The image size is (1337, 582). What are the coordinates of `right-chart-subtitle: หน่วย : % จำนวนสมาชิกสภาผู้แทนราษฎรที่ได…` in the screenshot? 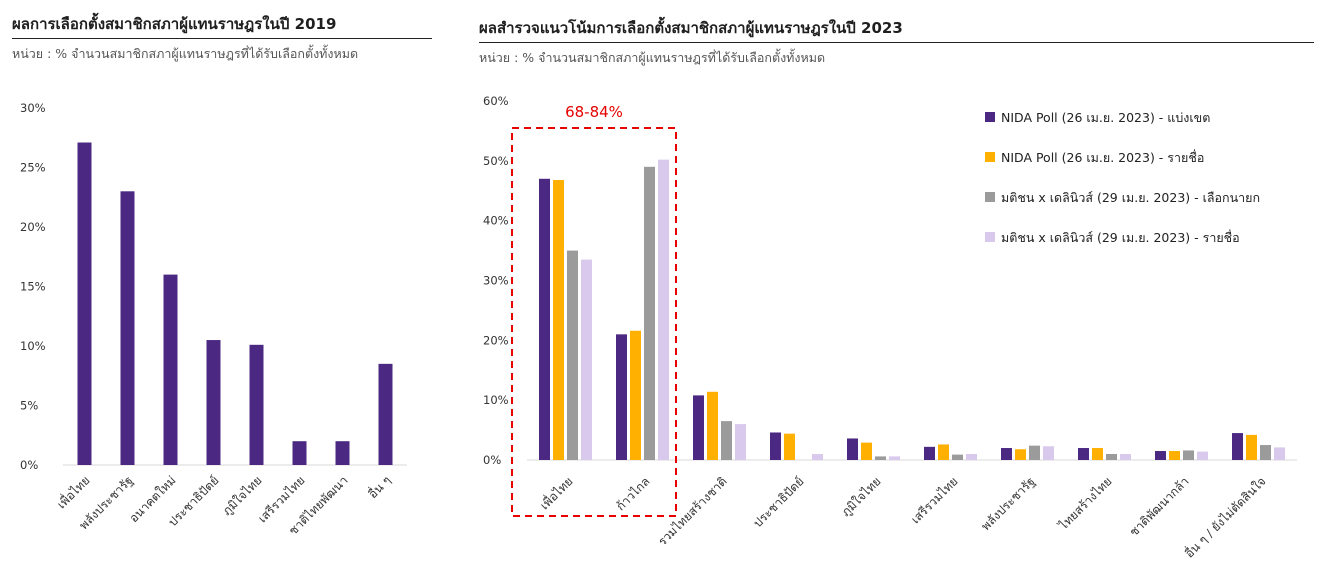 It's located at (652, 57).